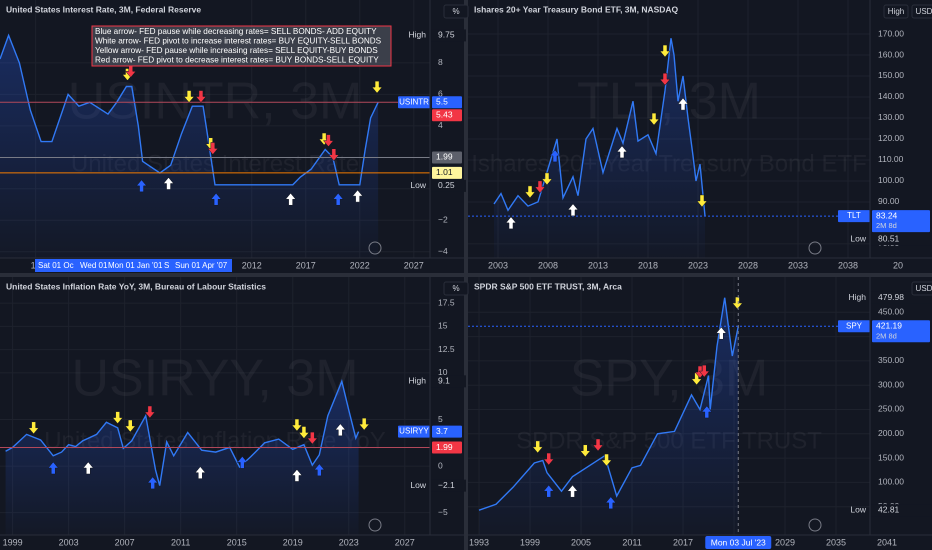 The image size is (932, 550). I want to click on series-badge-label: TLT, so click(854, 215).